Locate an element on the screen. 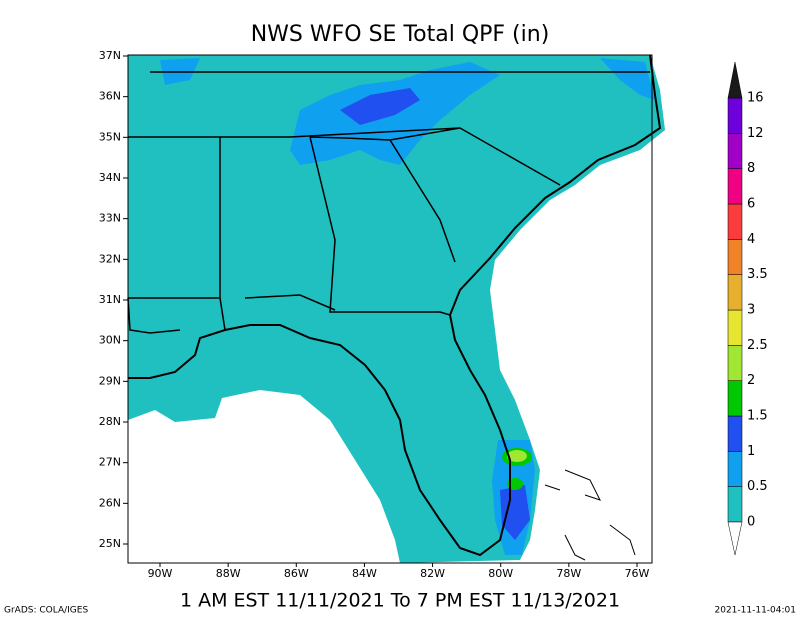 This screenshot has width=800, height=618. lat-label: 31N is located at coordinates (110, 299).